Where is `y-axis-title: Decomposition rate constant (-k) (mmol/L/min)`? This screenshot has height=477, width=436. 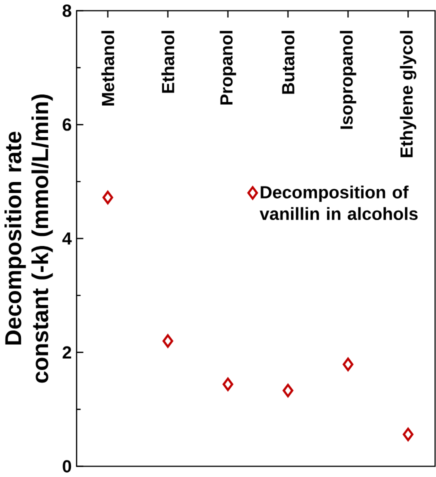 y-axis-title: Decomposition rate constant (-k) (mmol/L/min) is located at coordinates (28, 238).